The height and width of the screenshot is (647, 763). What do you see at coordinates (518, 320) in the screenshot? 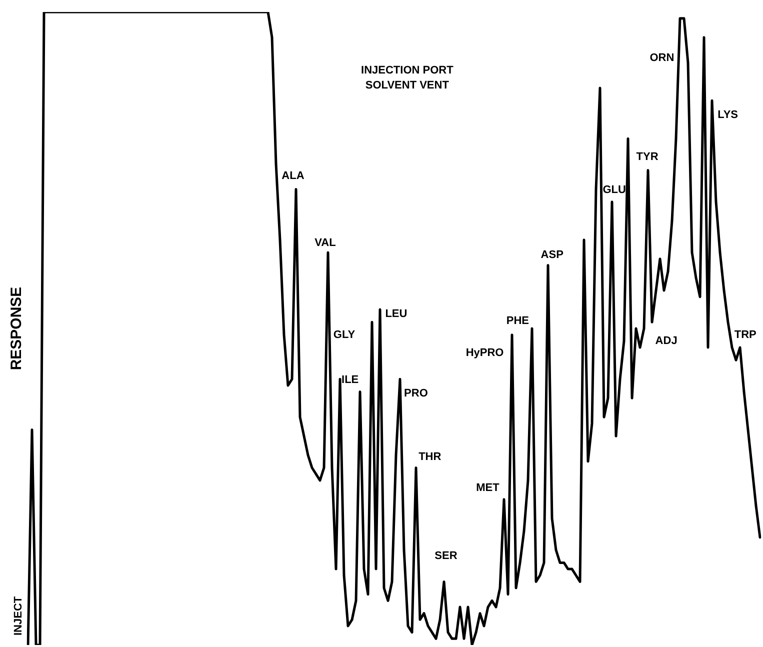
I see `annotation: PHE` at bounding box center [518, 320].